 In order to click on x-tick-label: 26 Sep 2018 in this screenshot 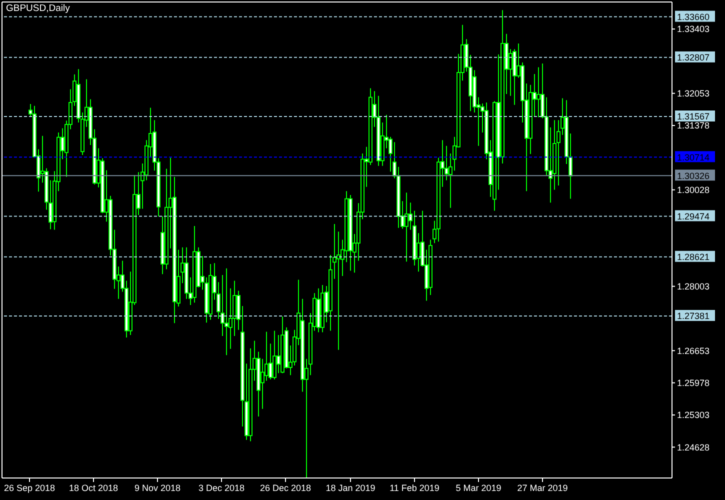, I will do `click(30, 488)`.